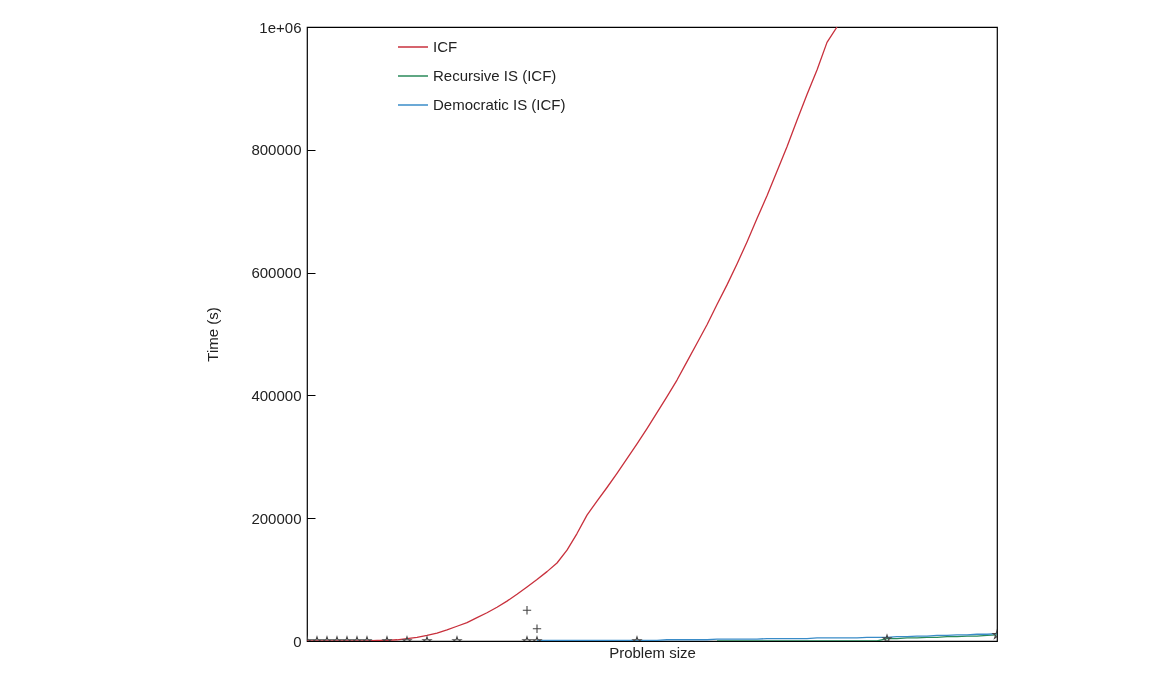  I want to click on x-axis-title: Problem size, so click(652, 652).